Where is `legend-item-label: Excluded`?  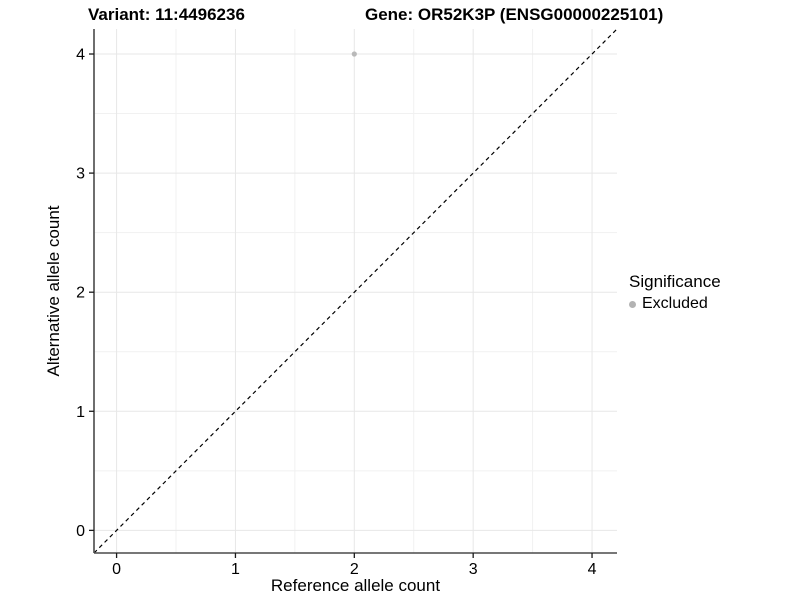 legend-item-label: Excluded is located at coordinates (675, 303).